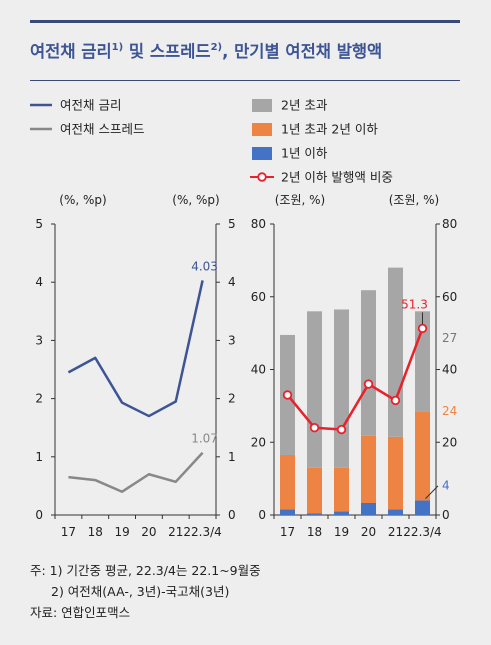  Describe the element at coordinates (449, 411) in the screenshot. I see `over1y-label: 24` at that location.